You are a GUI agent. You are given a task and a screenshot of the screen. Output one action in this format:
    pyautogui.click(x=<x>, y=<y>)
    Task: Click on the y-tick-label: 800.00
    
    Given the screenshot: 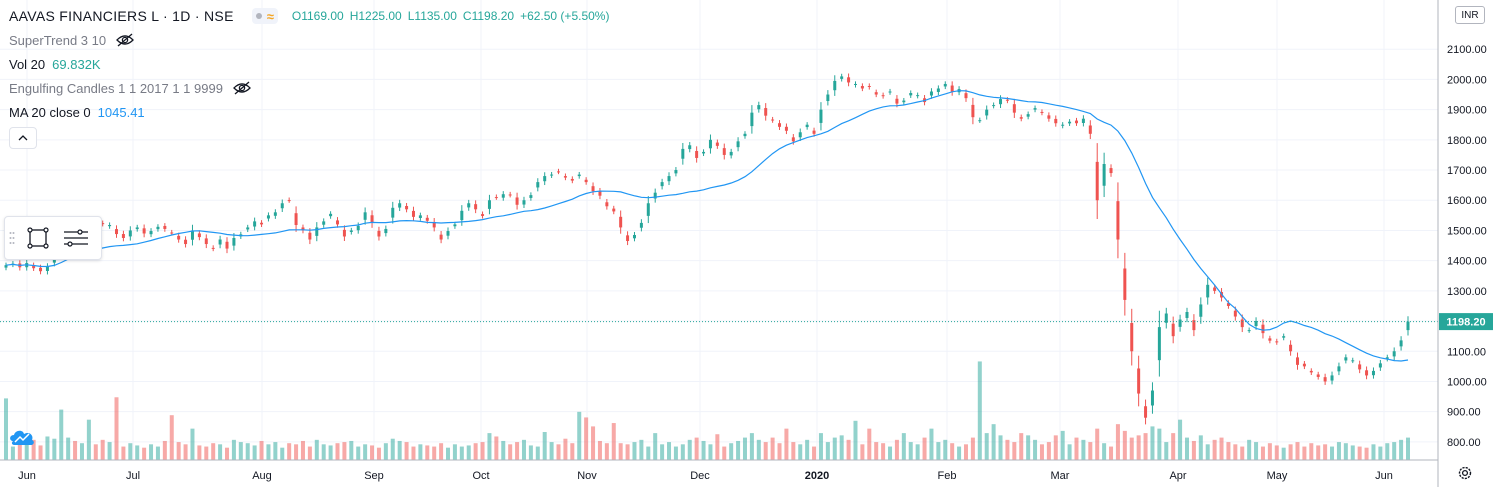 What is the action you would take?
    pyautogui.click(x=1464, y=443)
    